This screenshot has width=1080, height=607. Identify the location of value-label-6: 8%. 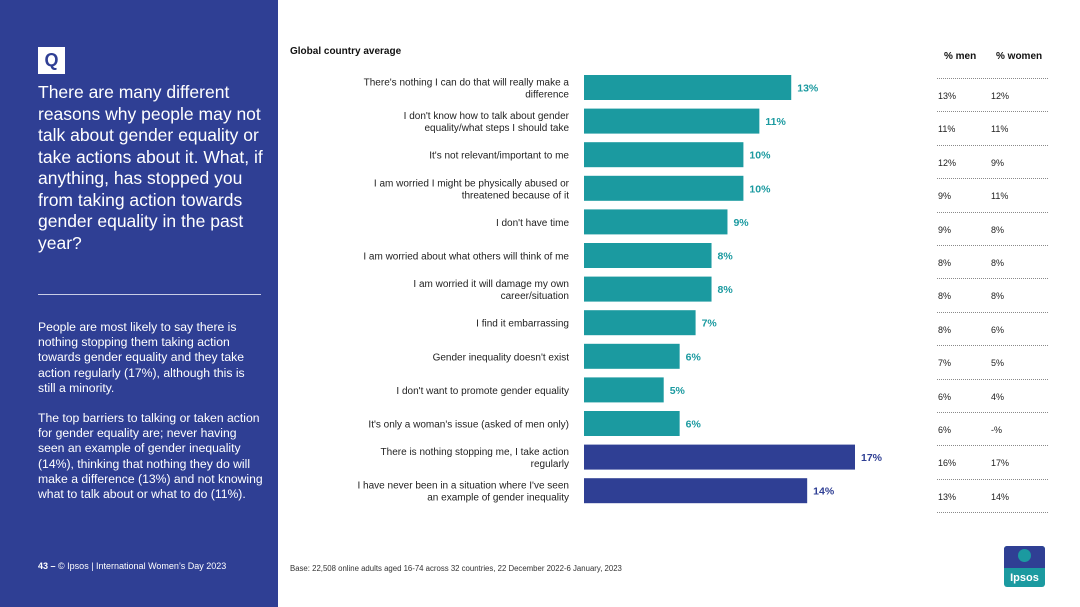
(726, 257).